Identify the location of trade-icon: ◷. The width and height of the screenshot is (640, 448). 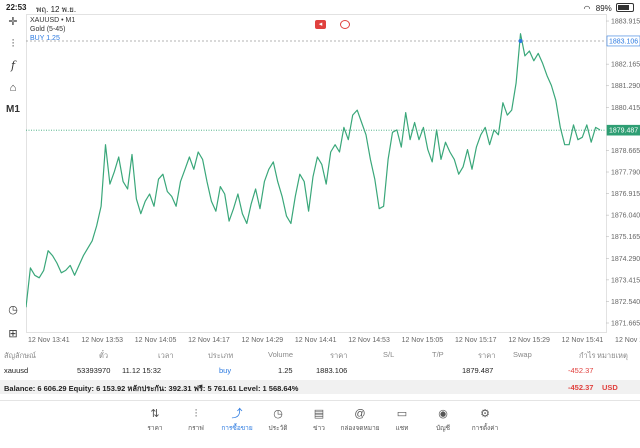
(13, 310).